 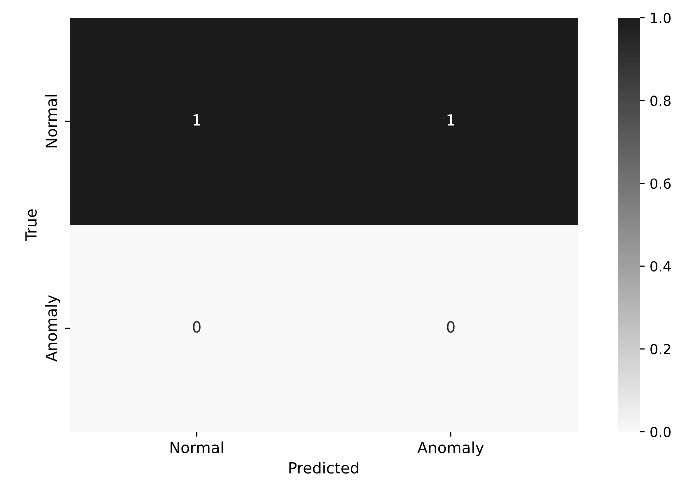 I want to click on color-bar-label: 0.0, so click(x=660, y=432).